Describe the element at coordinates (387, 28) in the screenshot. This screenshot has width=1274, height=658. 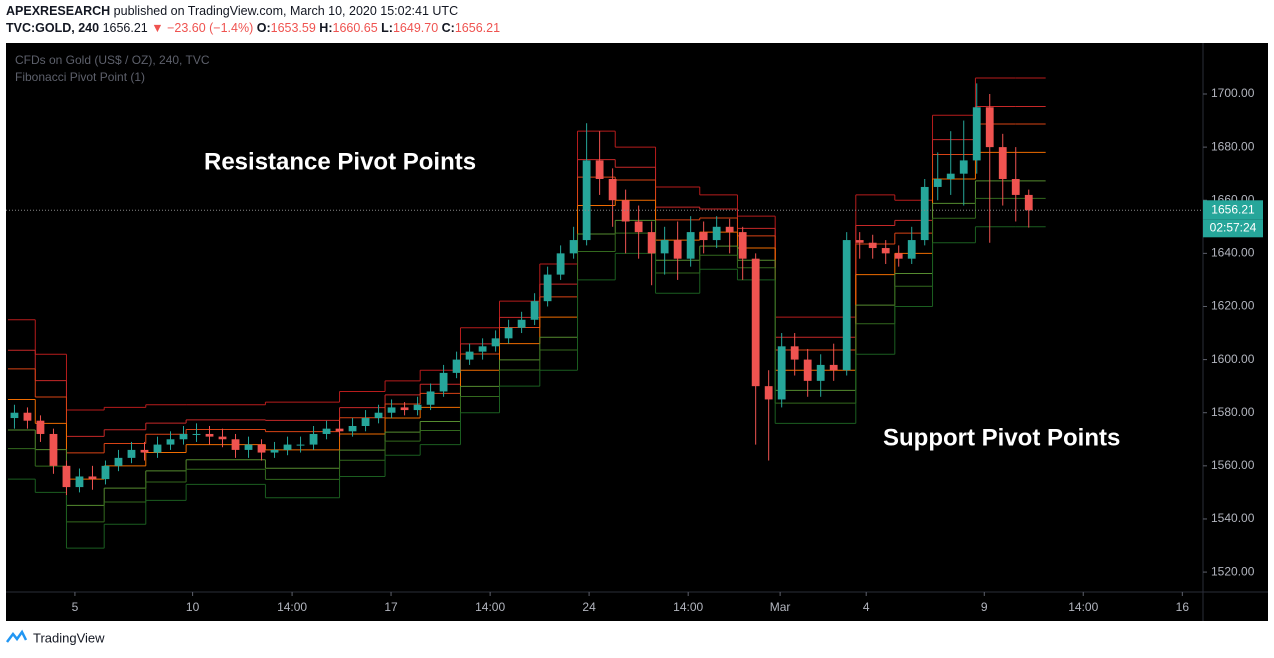
I see `l-label: L:` at that location.